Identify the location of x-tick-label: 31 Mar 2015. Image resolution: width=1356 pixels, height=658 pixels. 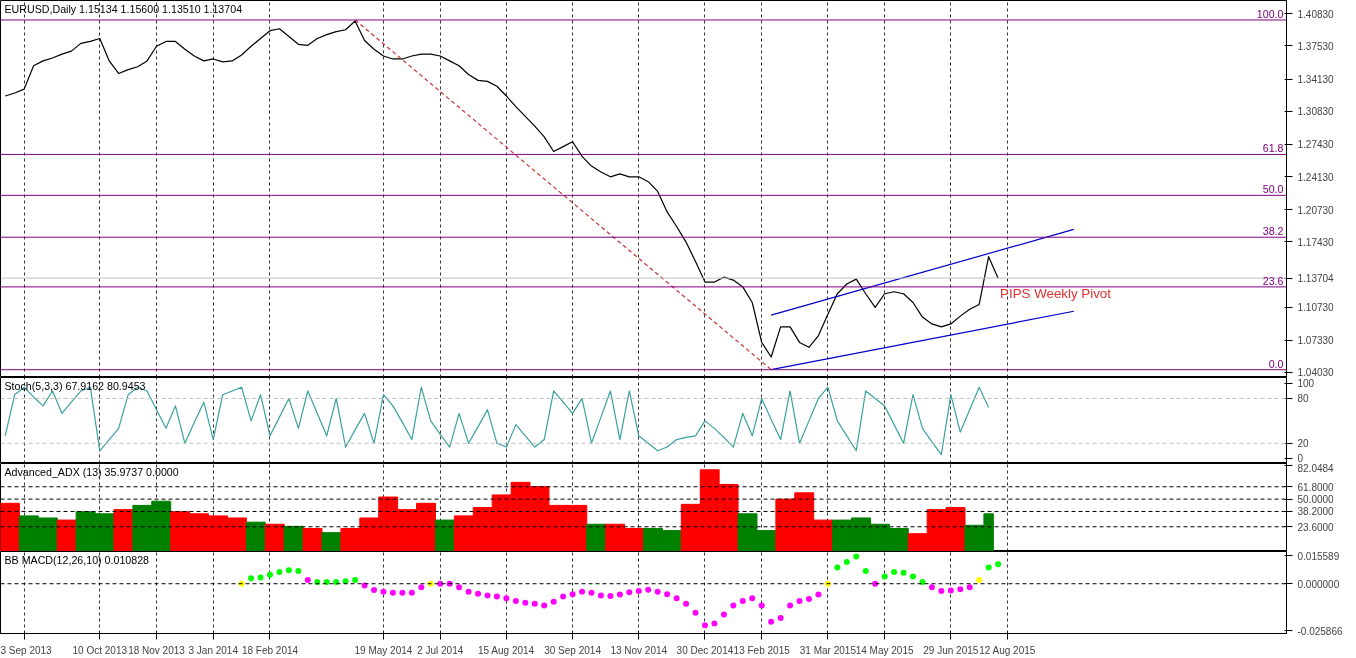
(828, 650).